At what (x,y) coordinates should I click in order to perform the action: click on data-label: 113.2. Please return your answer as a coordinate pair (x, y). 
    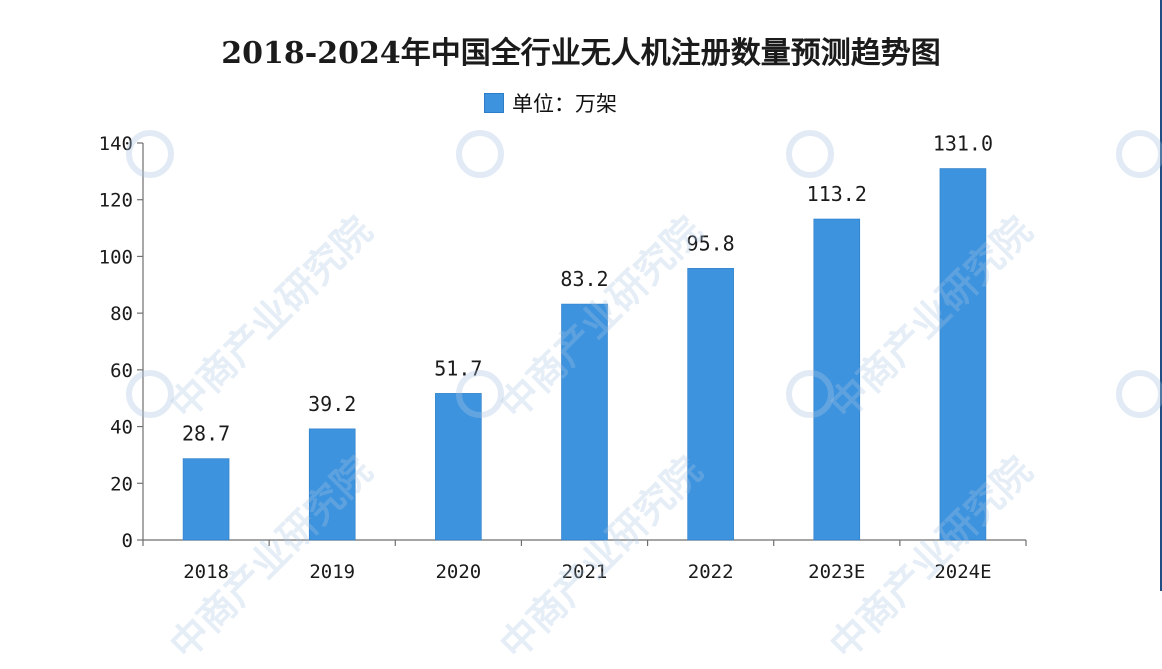
    Looking at the image, I should click on (837, 194).